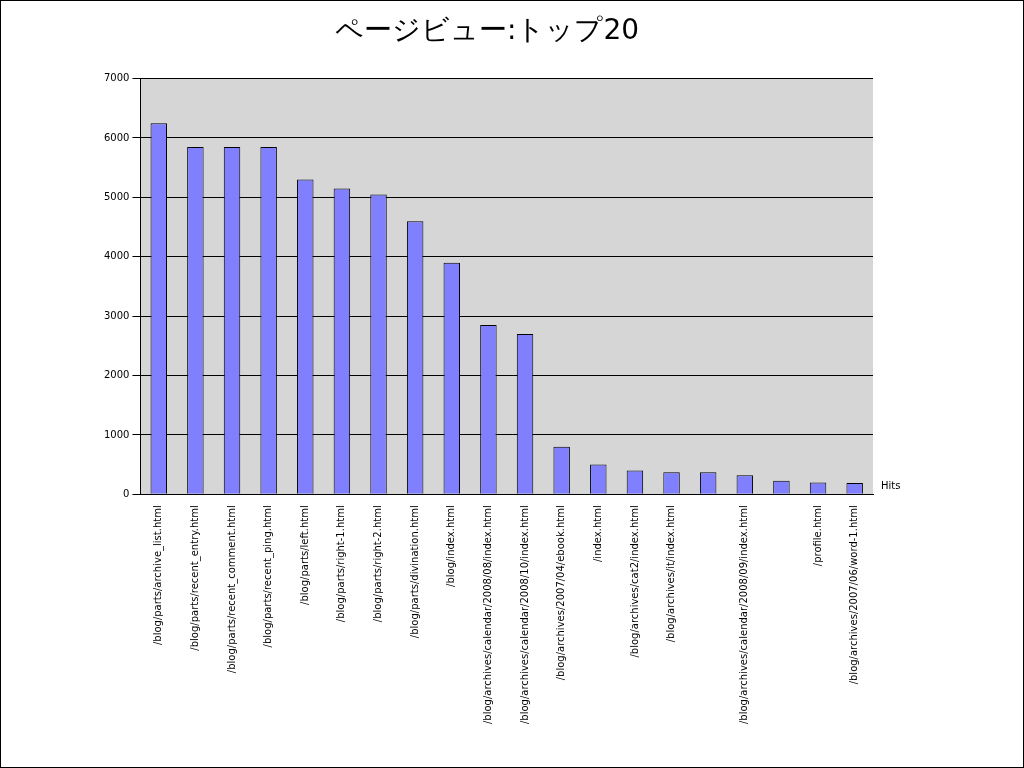 Image resolution: width=1024 pixels, height=768 pixels. What do you see at coordinates (561, 593) in the screenshot?
I see `x-tick-label: /blog/archives/2007/04/ebook.html` at bounding box center [561, 593].